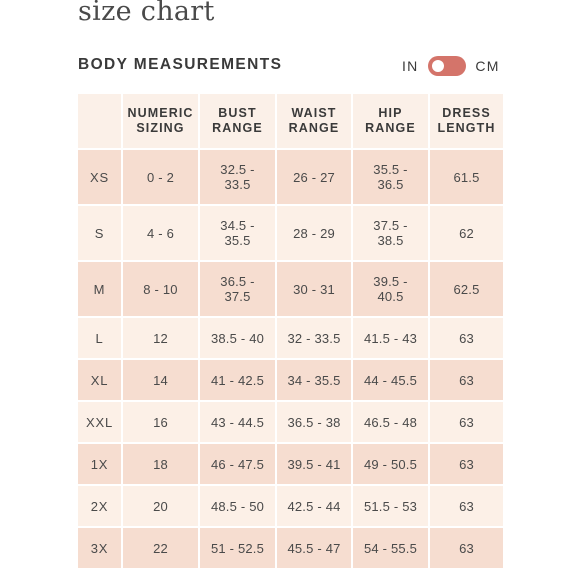 Image resolution: width=580 pixels, height=580 pixels. I want to click on size-cell: L, so click(100, 339).